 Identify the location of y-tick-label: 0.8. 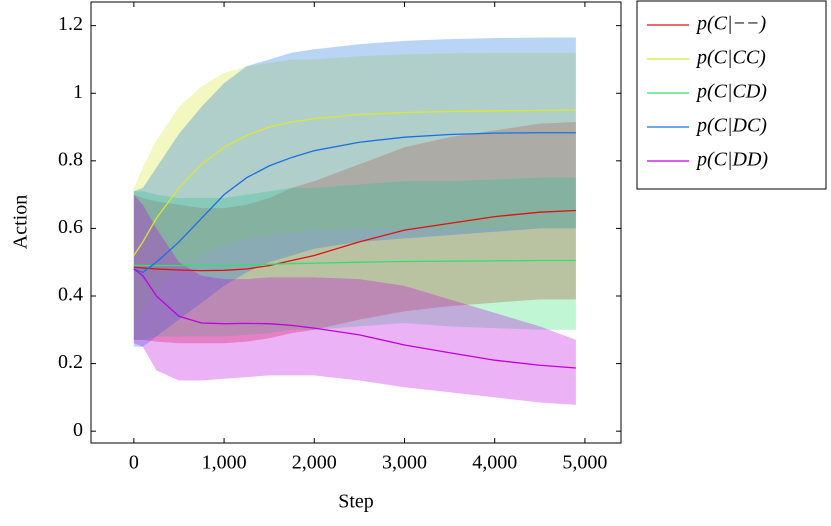
(70, 159).